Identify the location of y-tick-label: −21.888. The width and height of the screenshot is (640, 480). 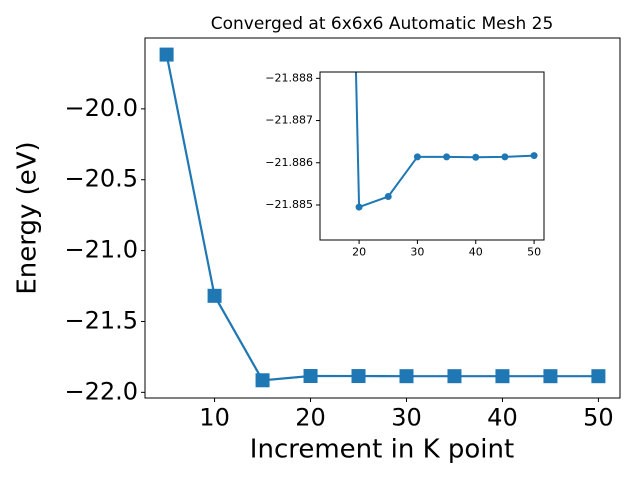
(289, 77).